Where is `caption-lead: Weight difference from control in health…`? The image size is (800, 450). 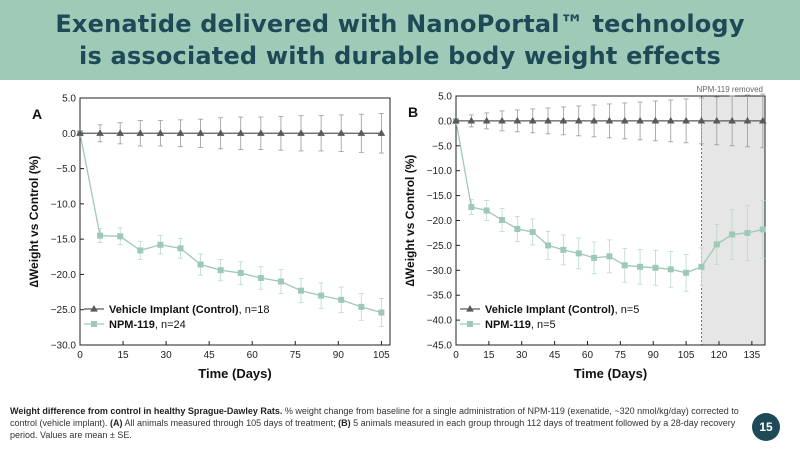 caption-lead: Weight difference from control in health… is located at coordinates (146, 411).